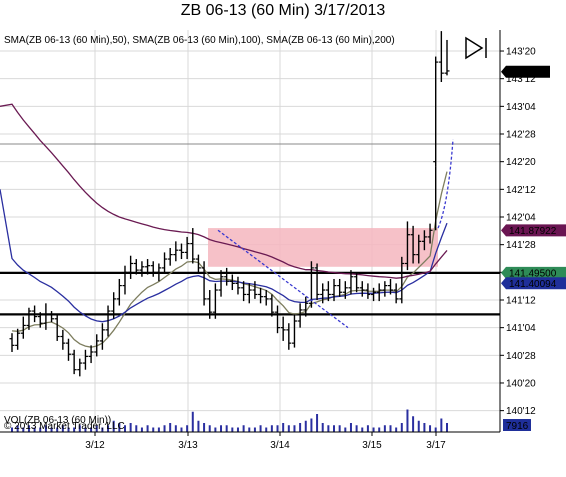  What do you see at coordinates (521, 52) in the screenshot?
I see `y-tick-label: 143'20` at bounding box center [521, 52].